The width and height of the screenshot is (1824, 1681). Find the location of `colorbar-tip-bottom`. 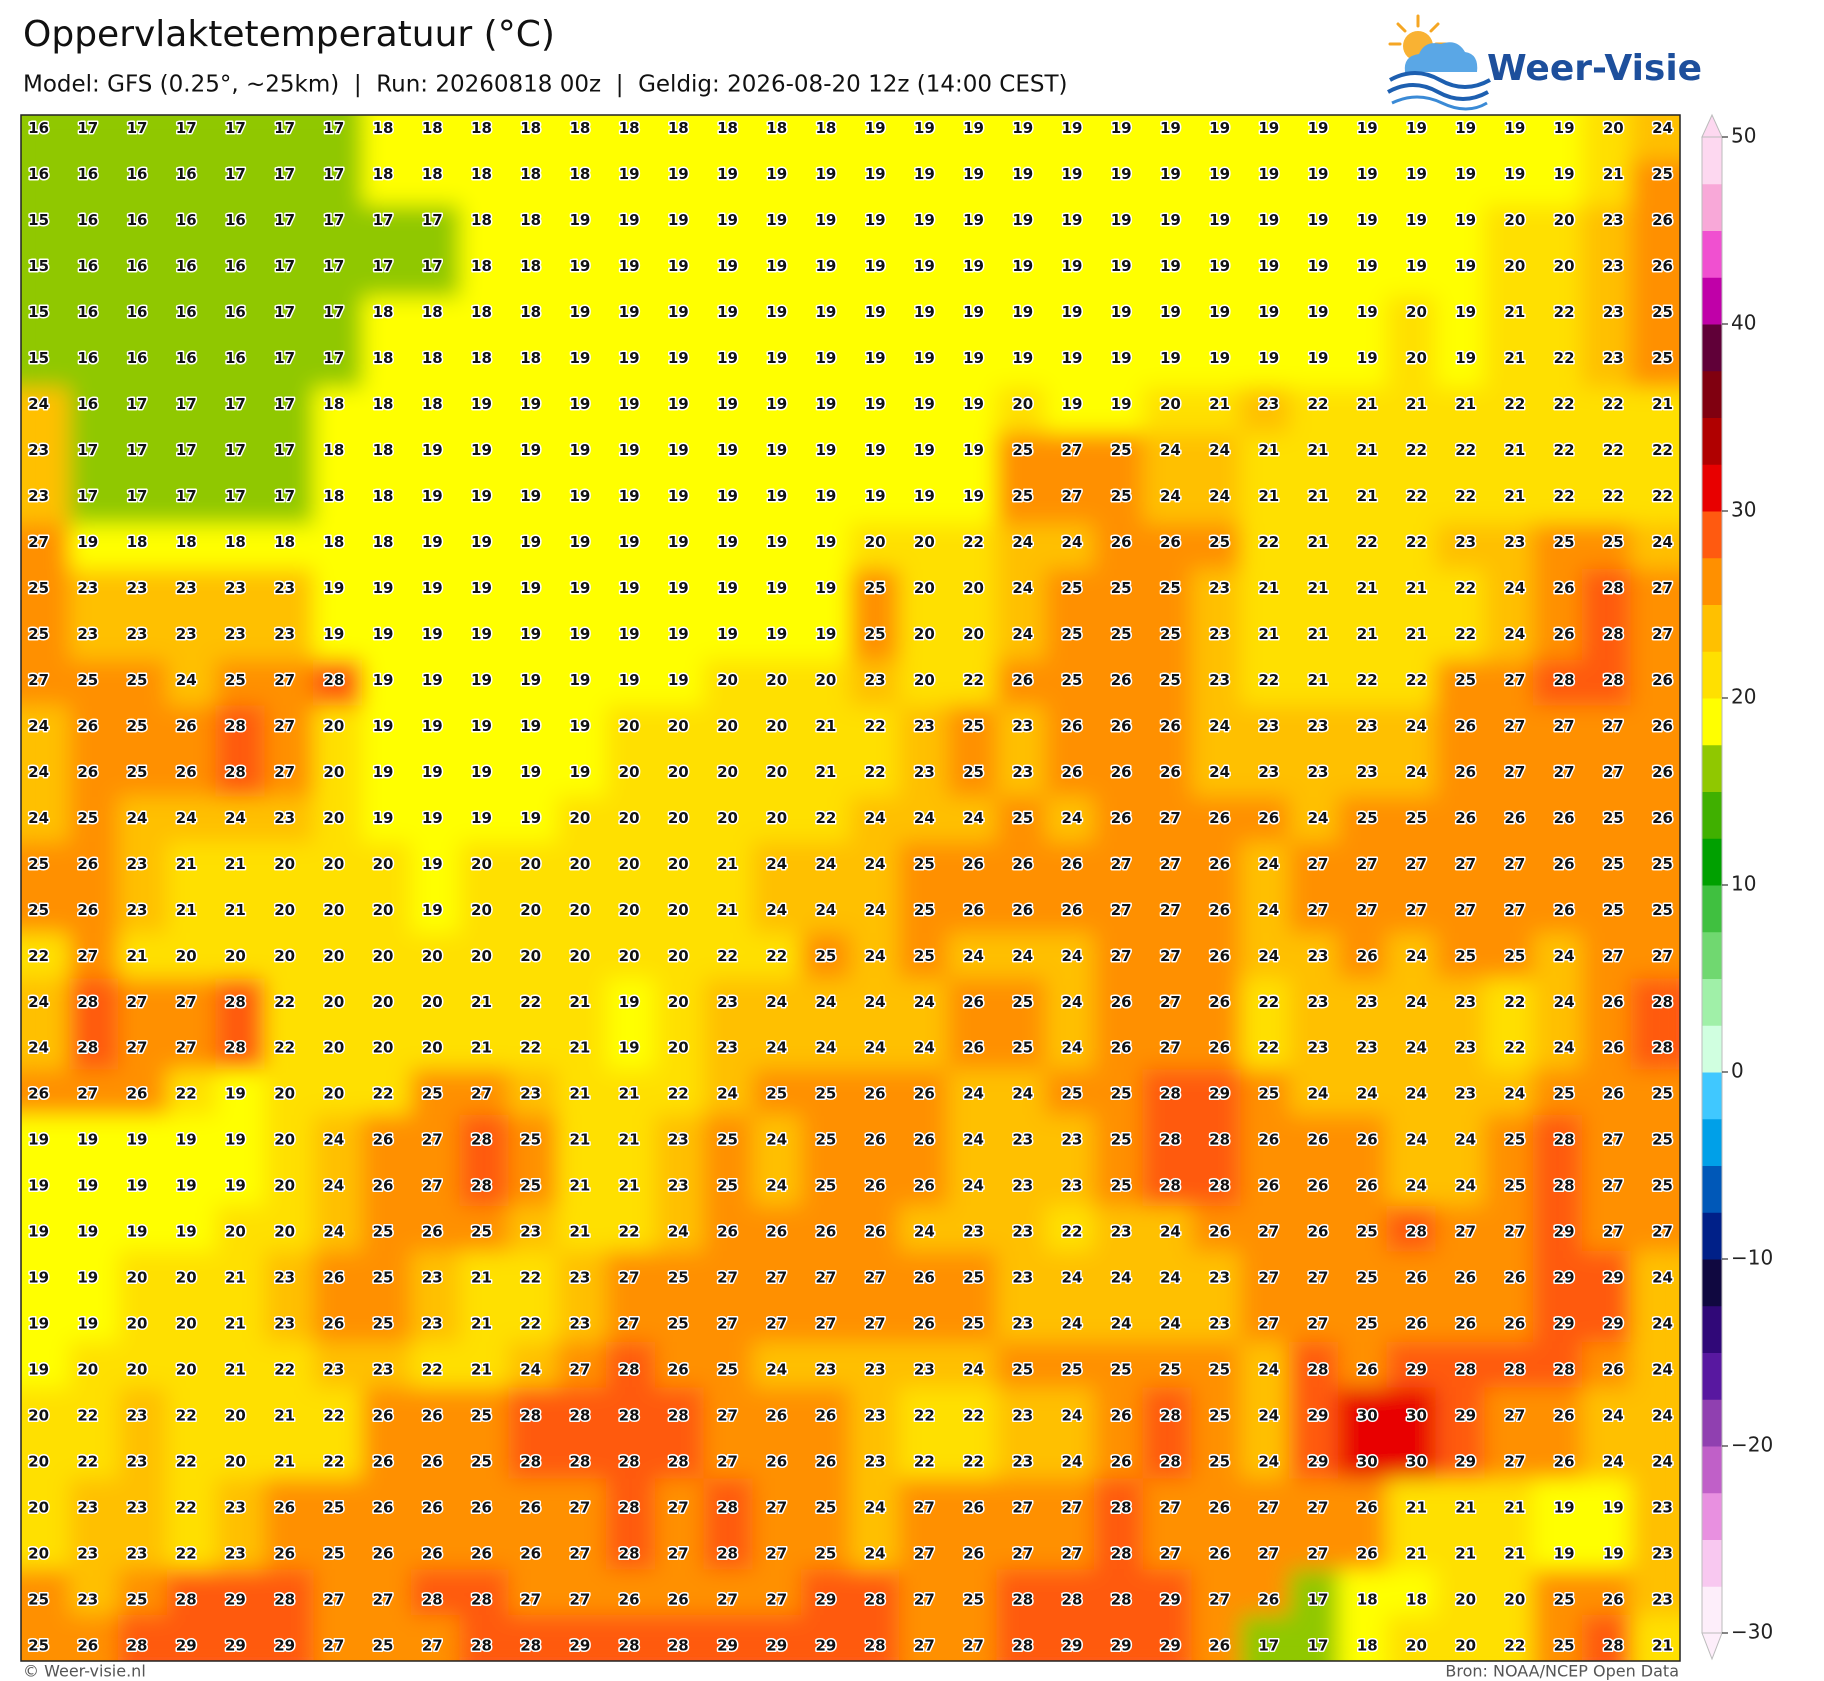

colorbar-tip-bottom is located at coordinates (1712, 1646).